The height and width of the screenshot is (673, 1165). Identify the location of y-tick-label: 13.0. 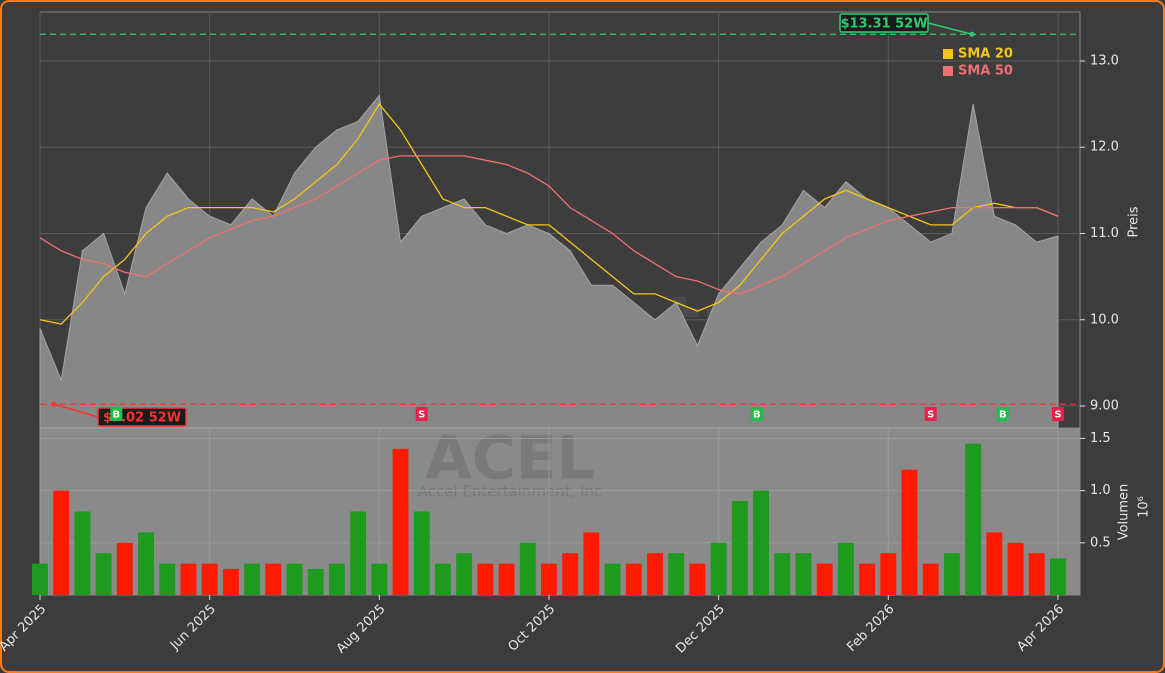
(1104, 60).